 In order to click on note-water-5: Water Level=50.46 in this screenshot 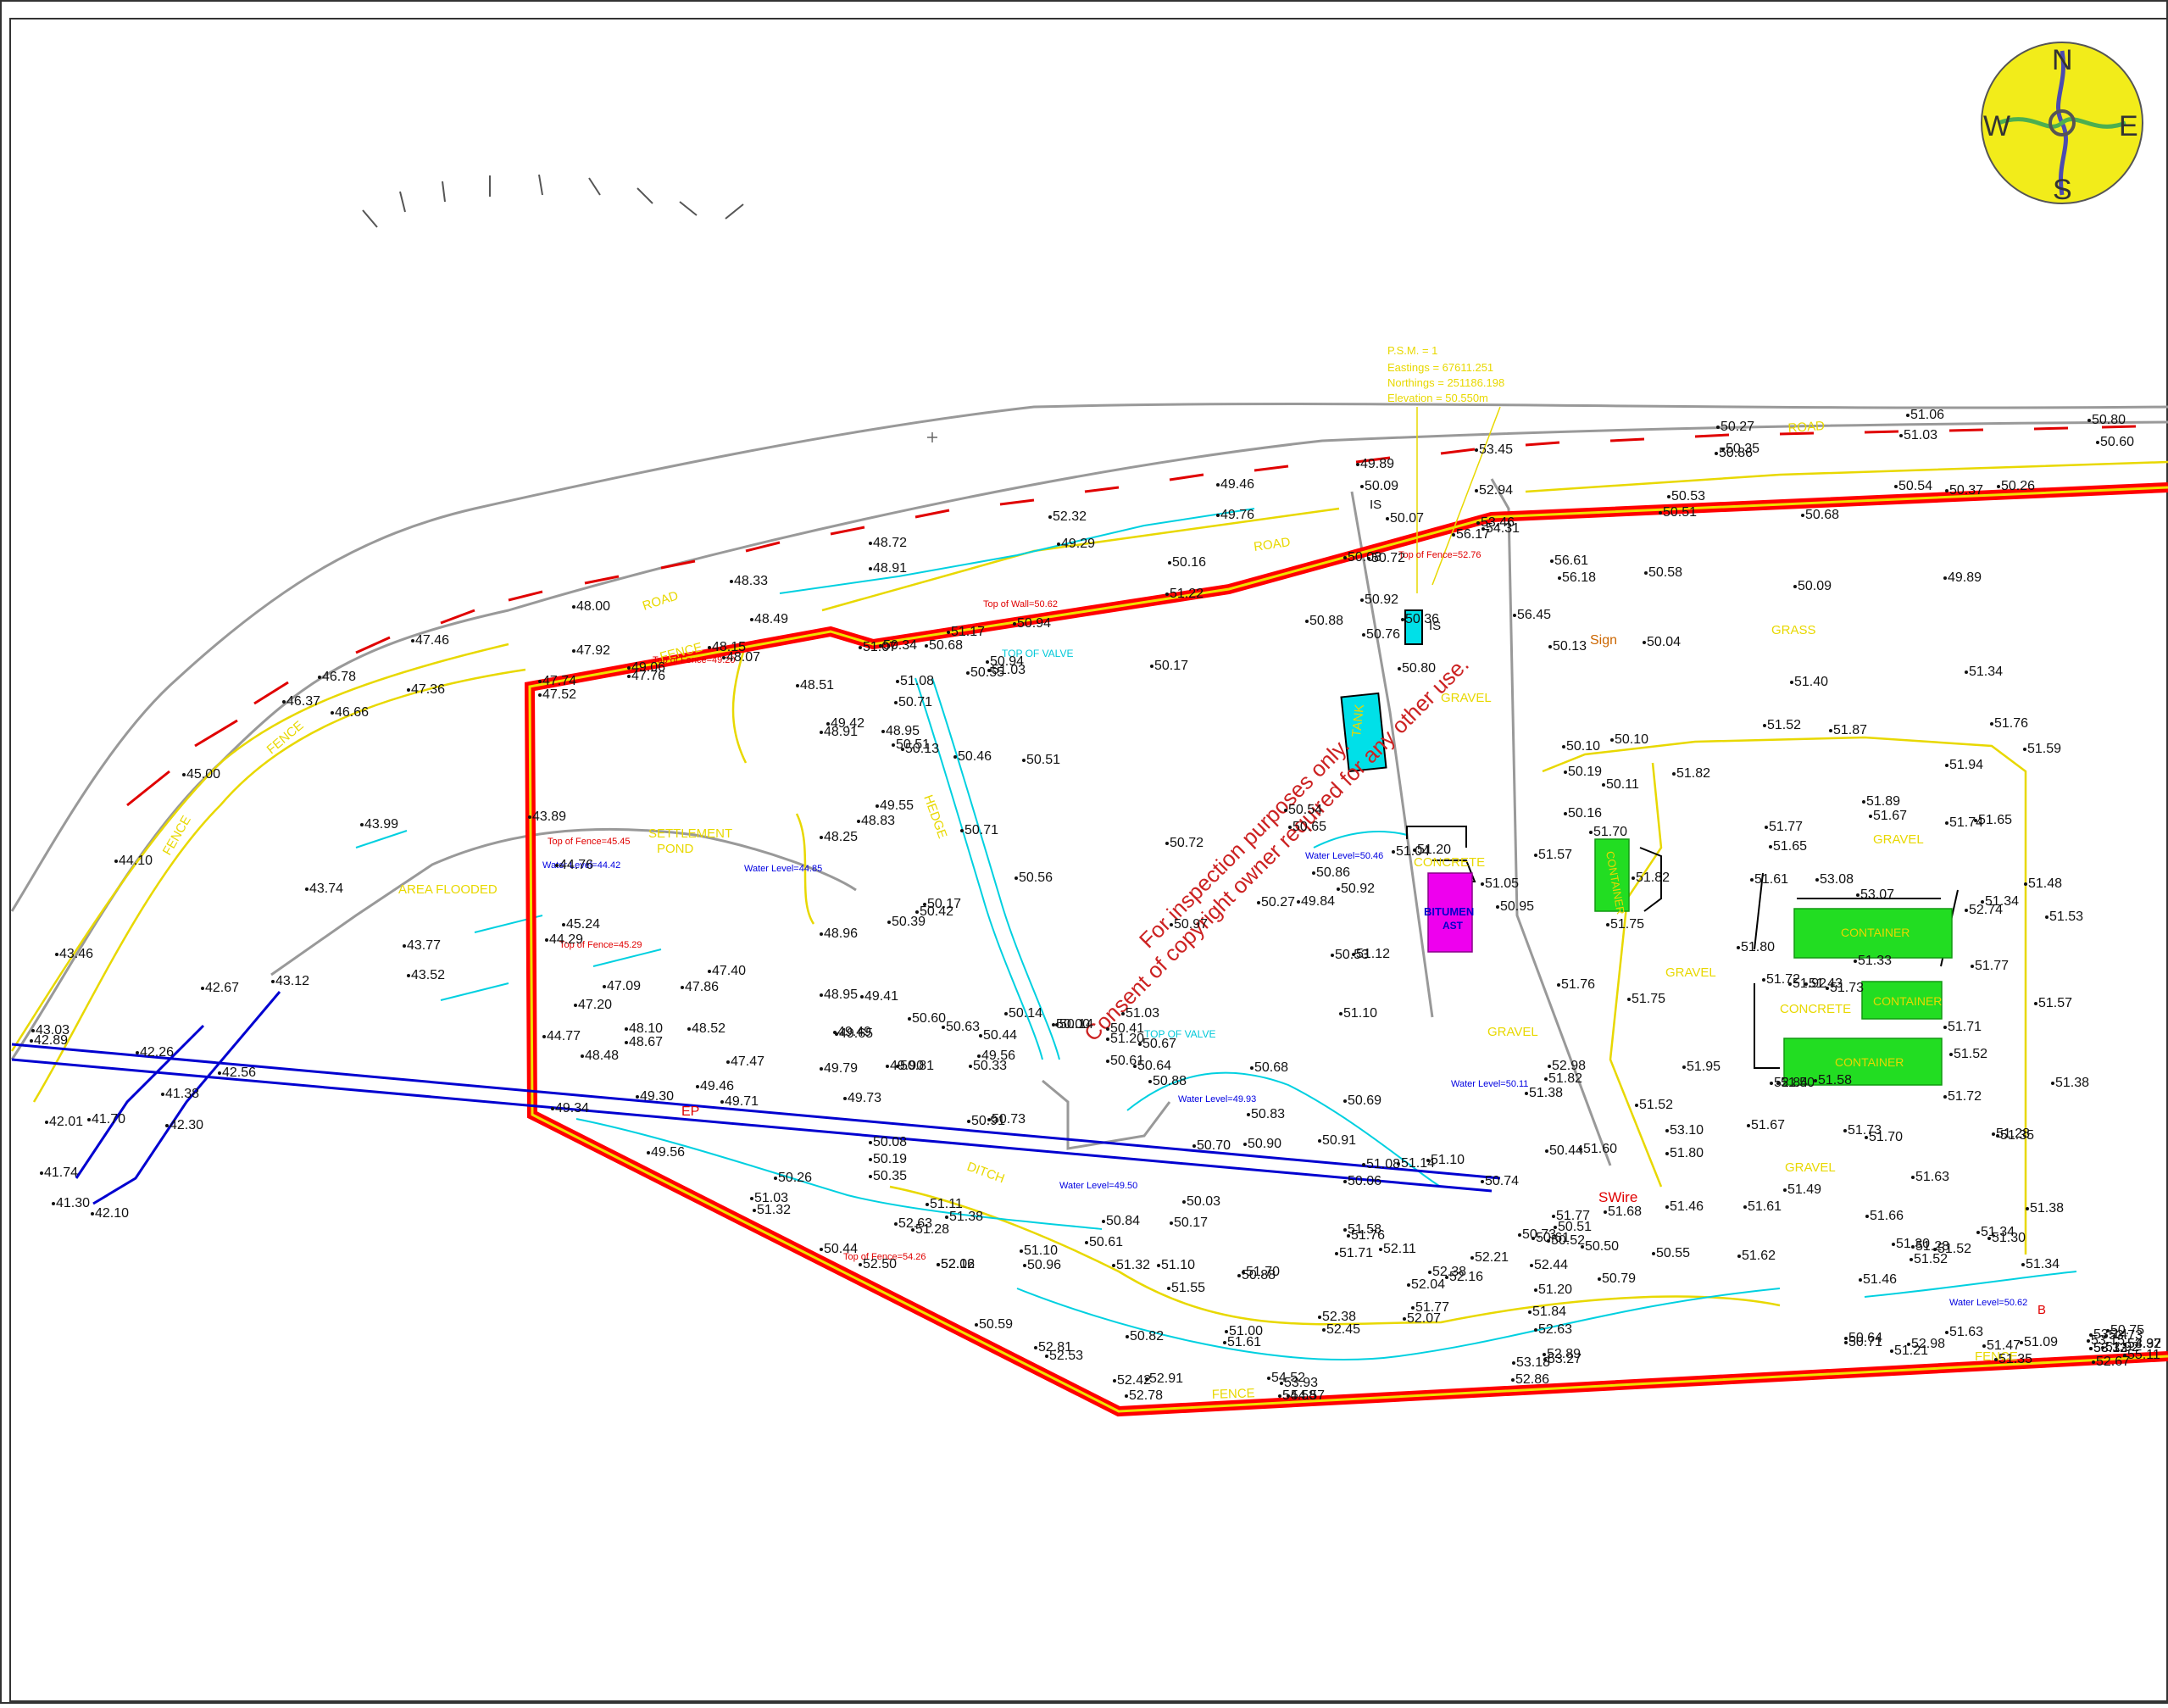, I will do `click(1344, 856)`.